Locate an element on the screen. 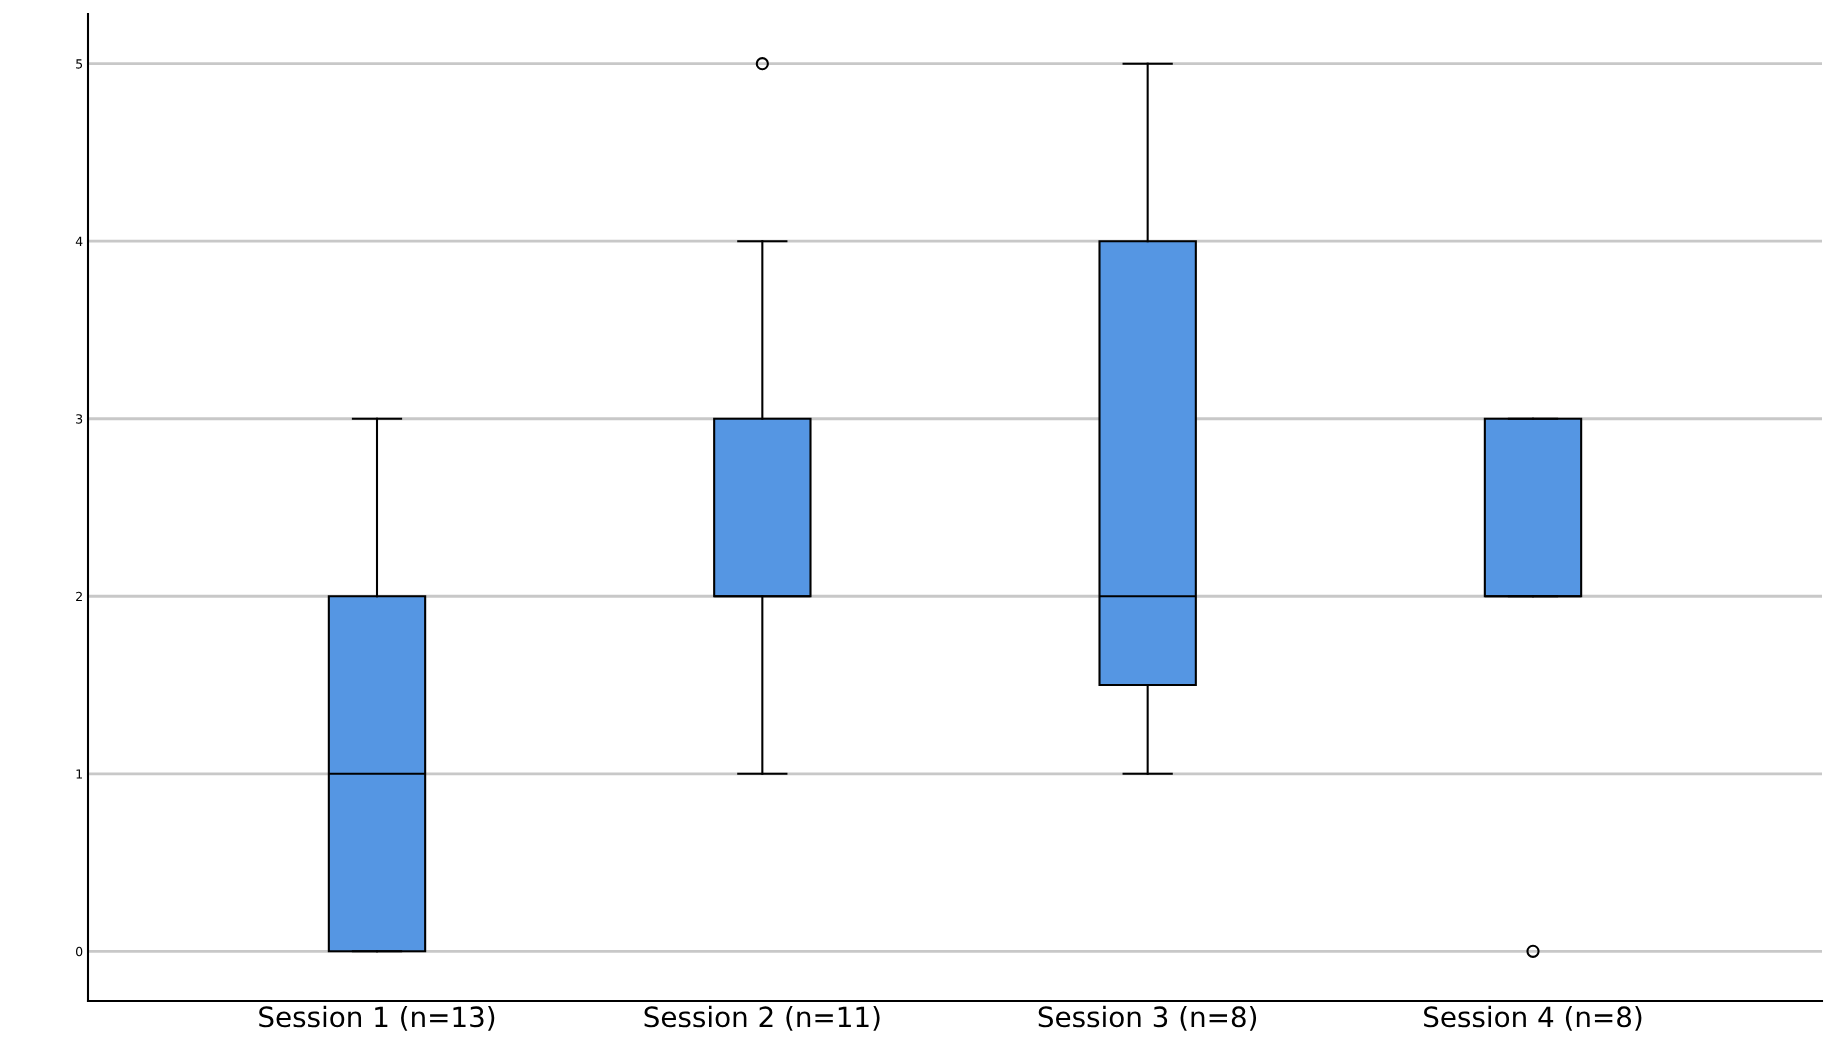 The image size is (1835, 1062). y-tick-label: 0 is located at coordinates (79, 951).